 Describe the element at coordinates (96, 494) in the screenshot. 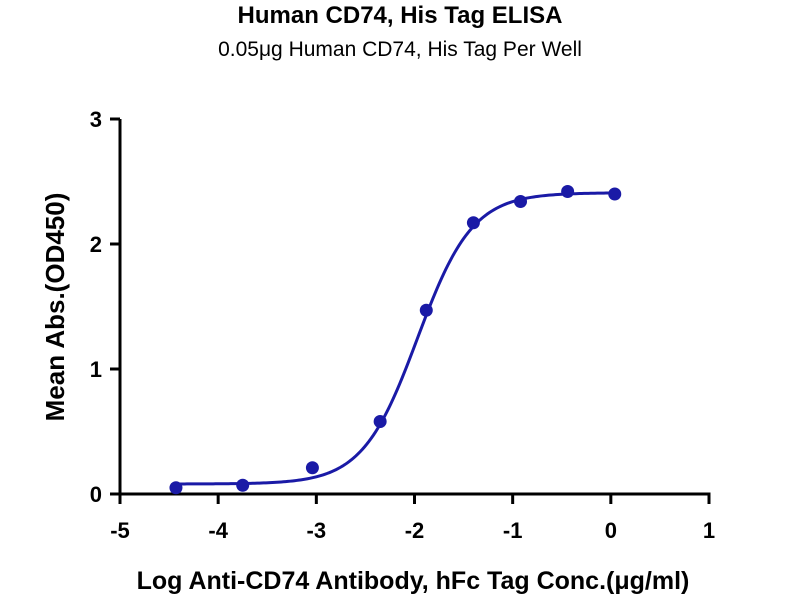

I see `y-tick-label: 0` at that location.